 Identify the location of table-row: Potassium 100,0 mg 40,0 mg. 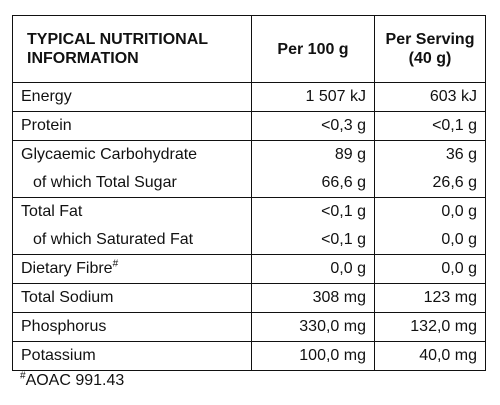
(249, 356).